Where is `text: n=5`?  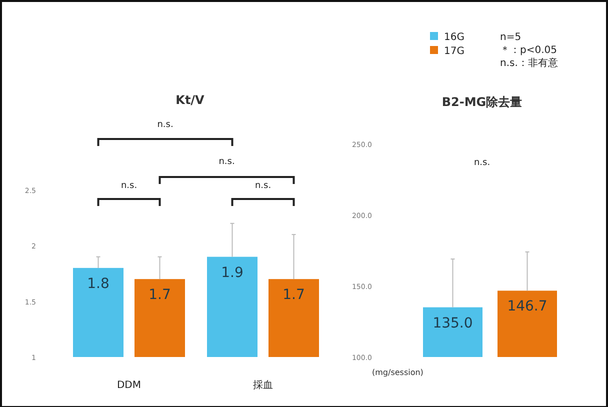
text: n=5 is located at coordinates (511, 37).